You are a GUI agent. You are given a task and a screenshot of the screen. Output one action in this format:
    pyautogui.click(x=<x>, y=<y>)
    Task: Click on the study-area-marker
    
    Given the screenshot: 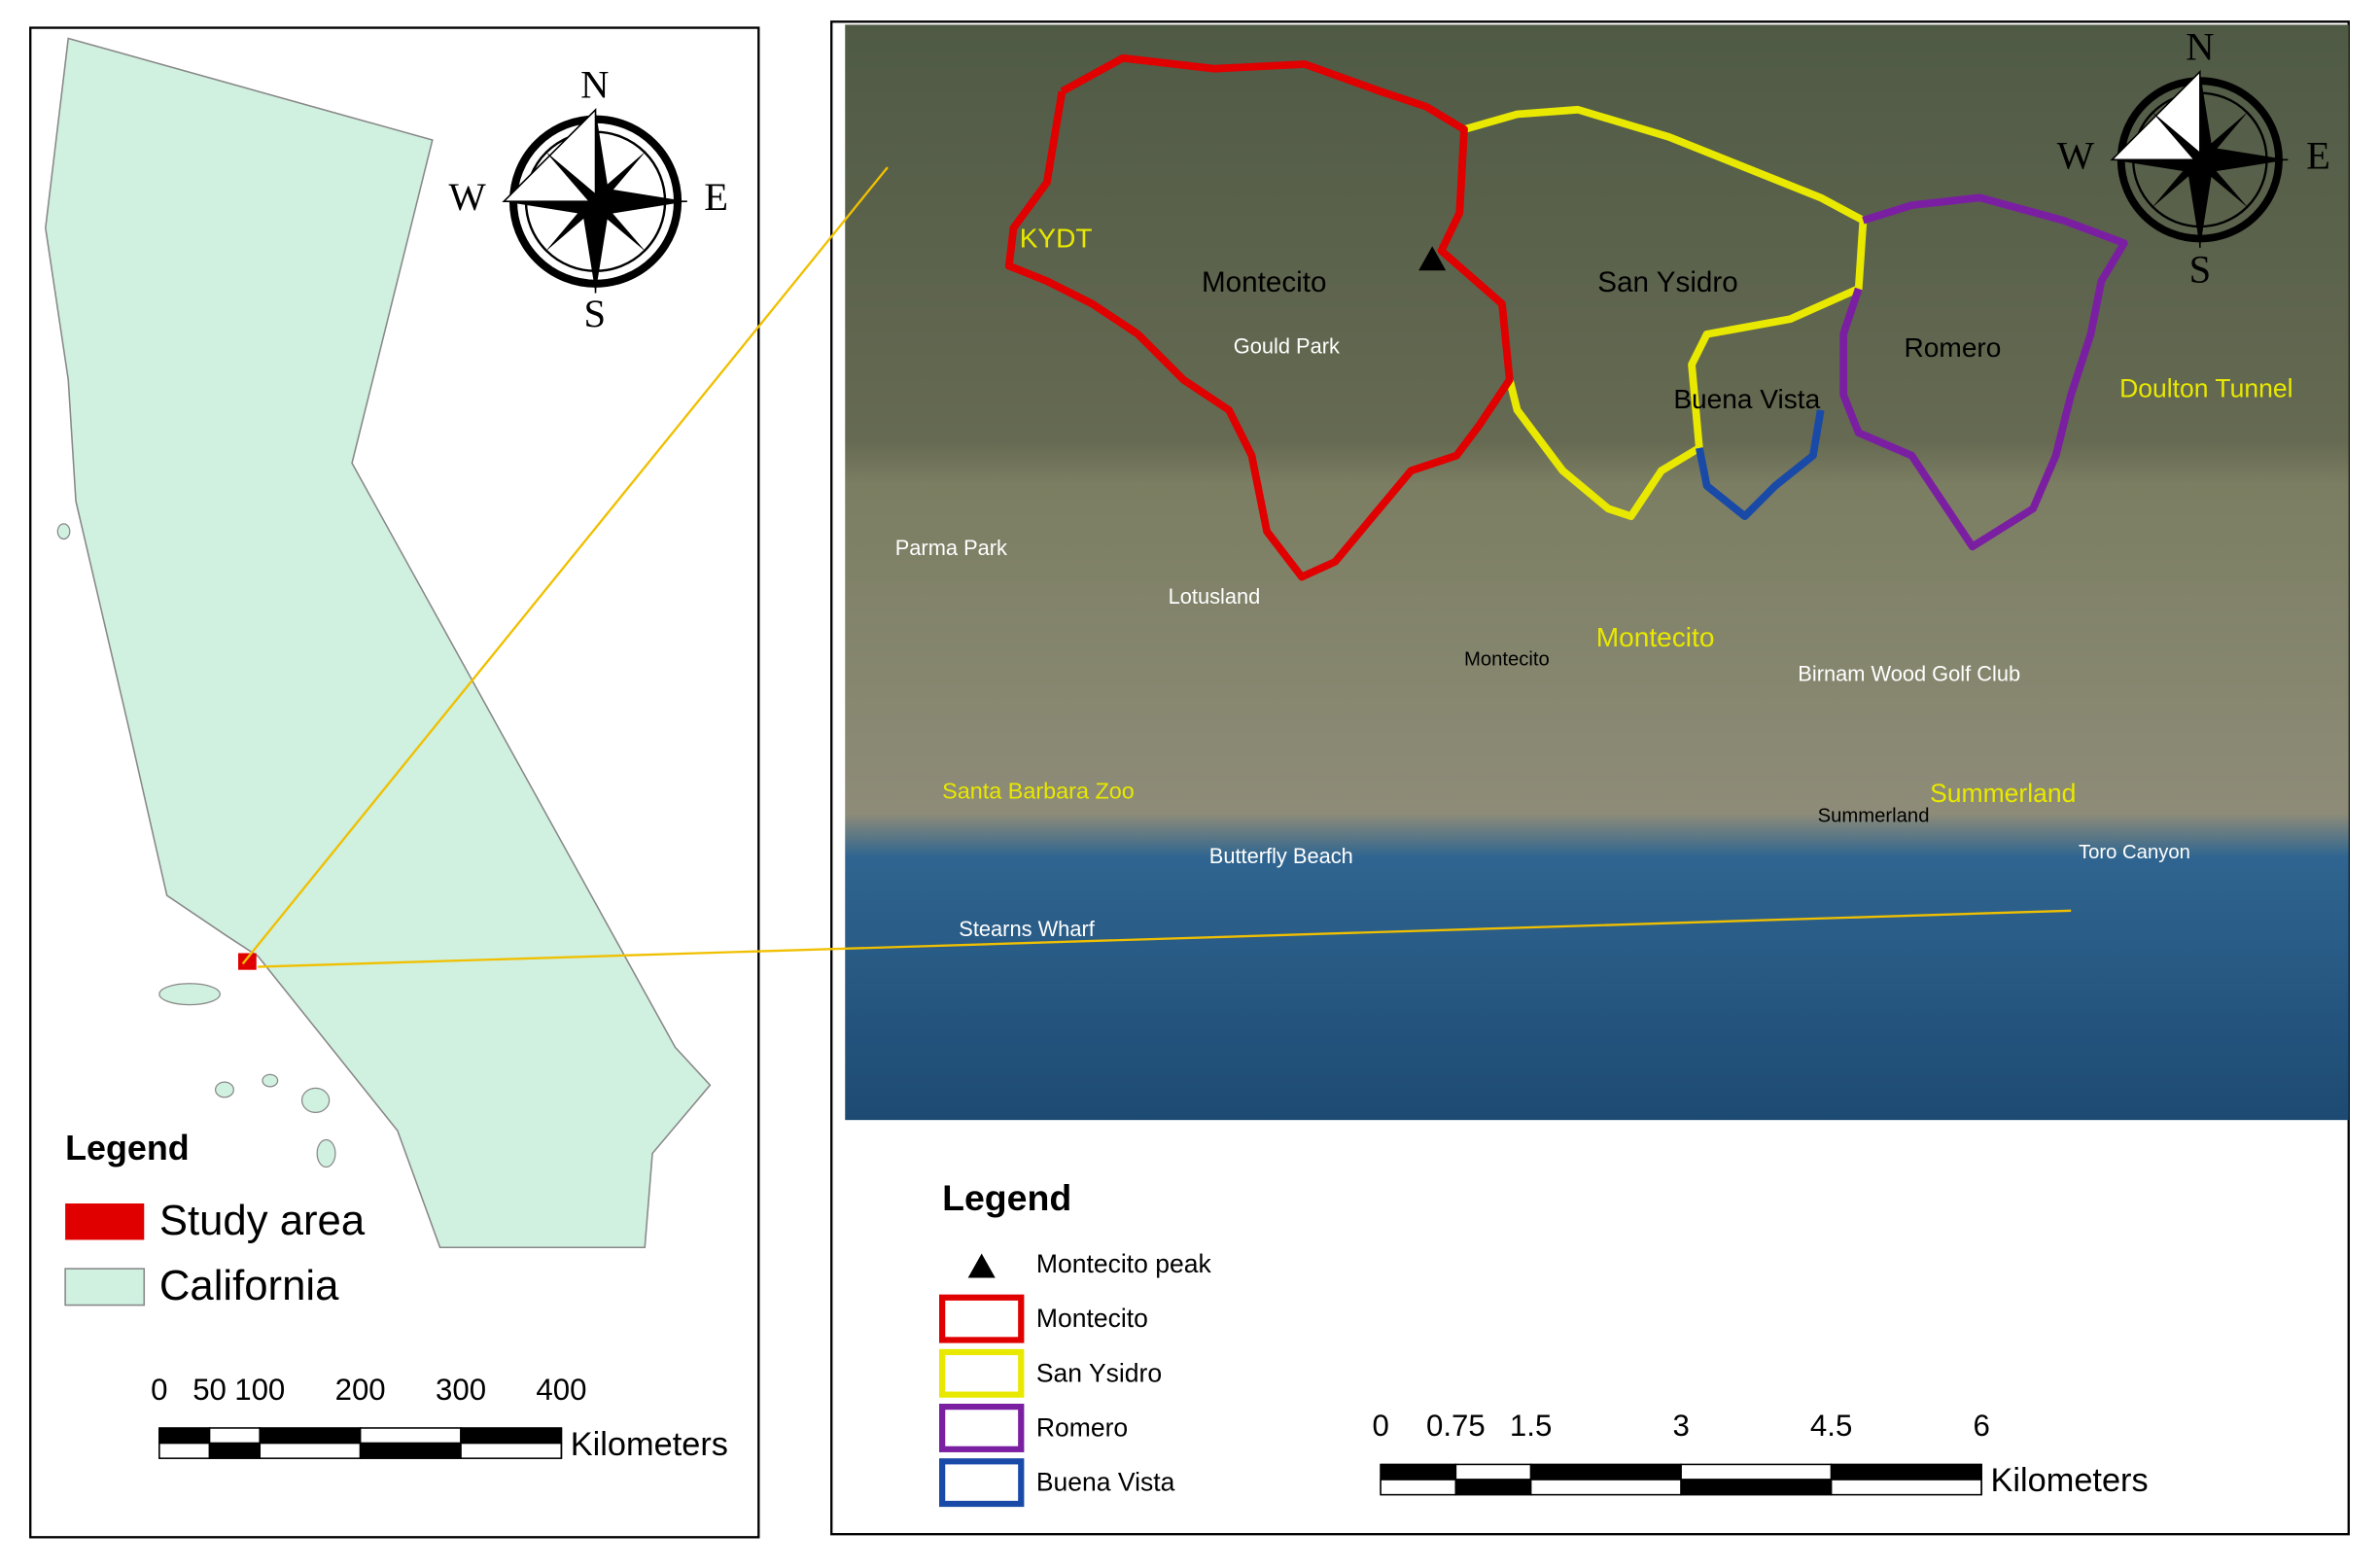 What is the action you would take?
    pyautogui.click(x=248, y=961)
    